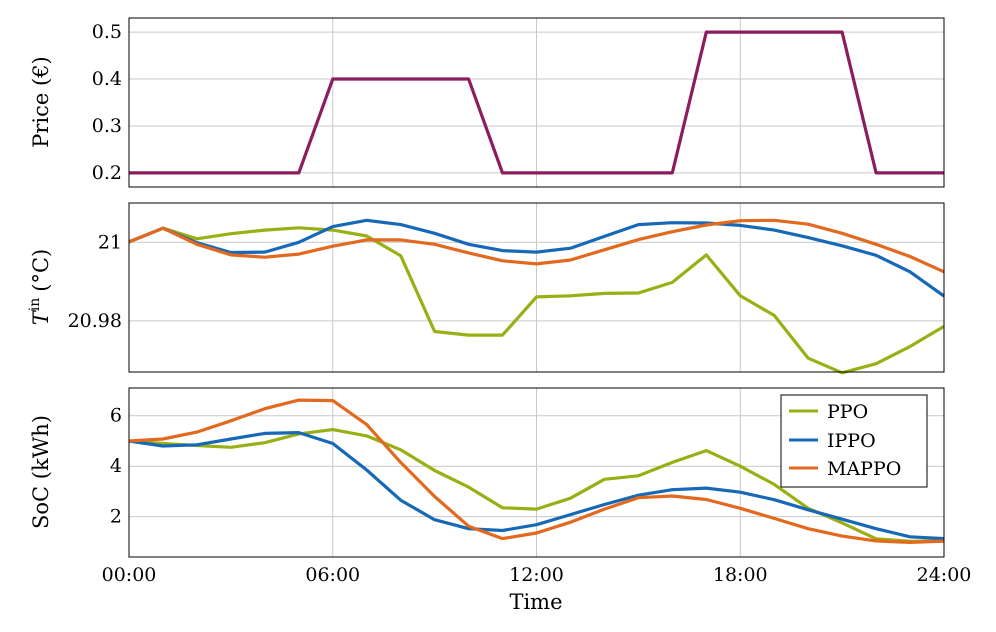 This screenshot has width=996, height=632. I want to click on x-tick-label: 00:00, so click(129, 575).